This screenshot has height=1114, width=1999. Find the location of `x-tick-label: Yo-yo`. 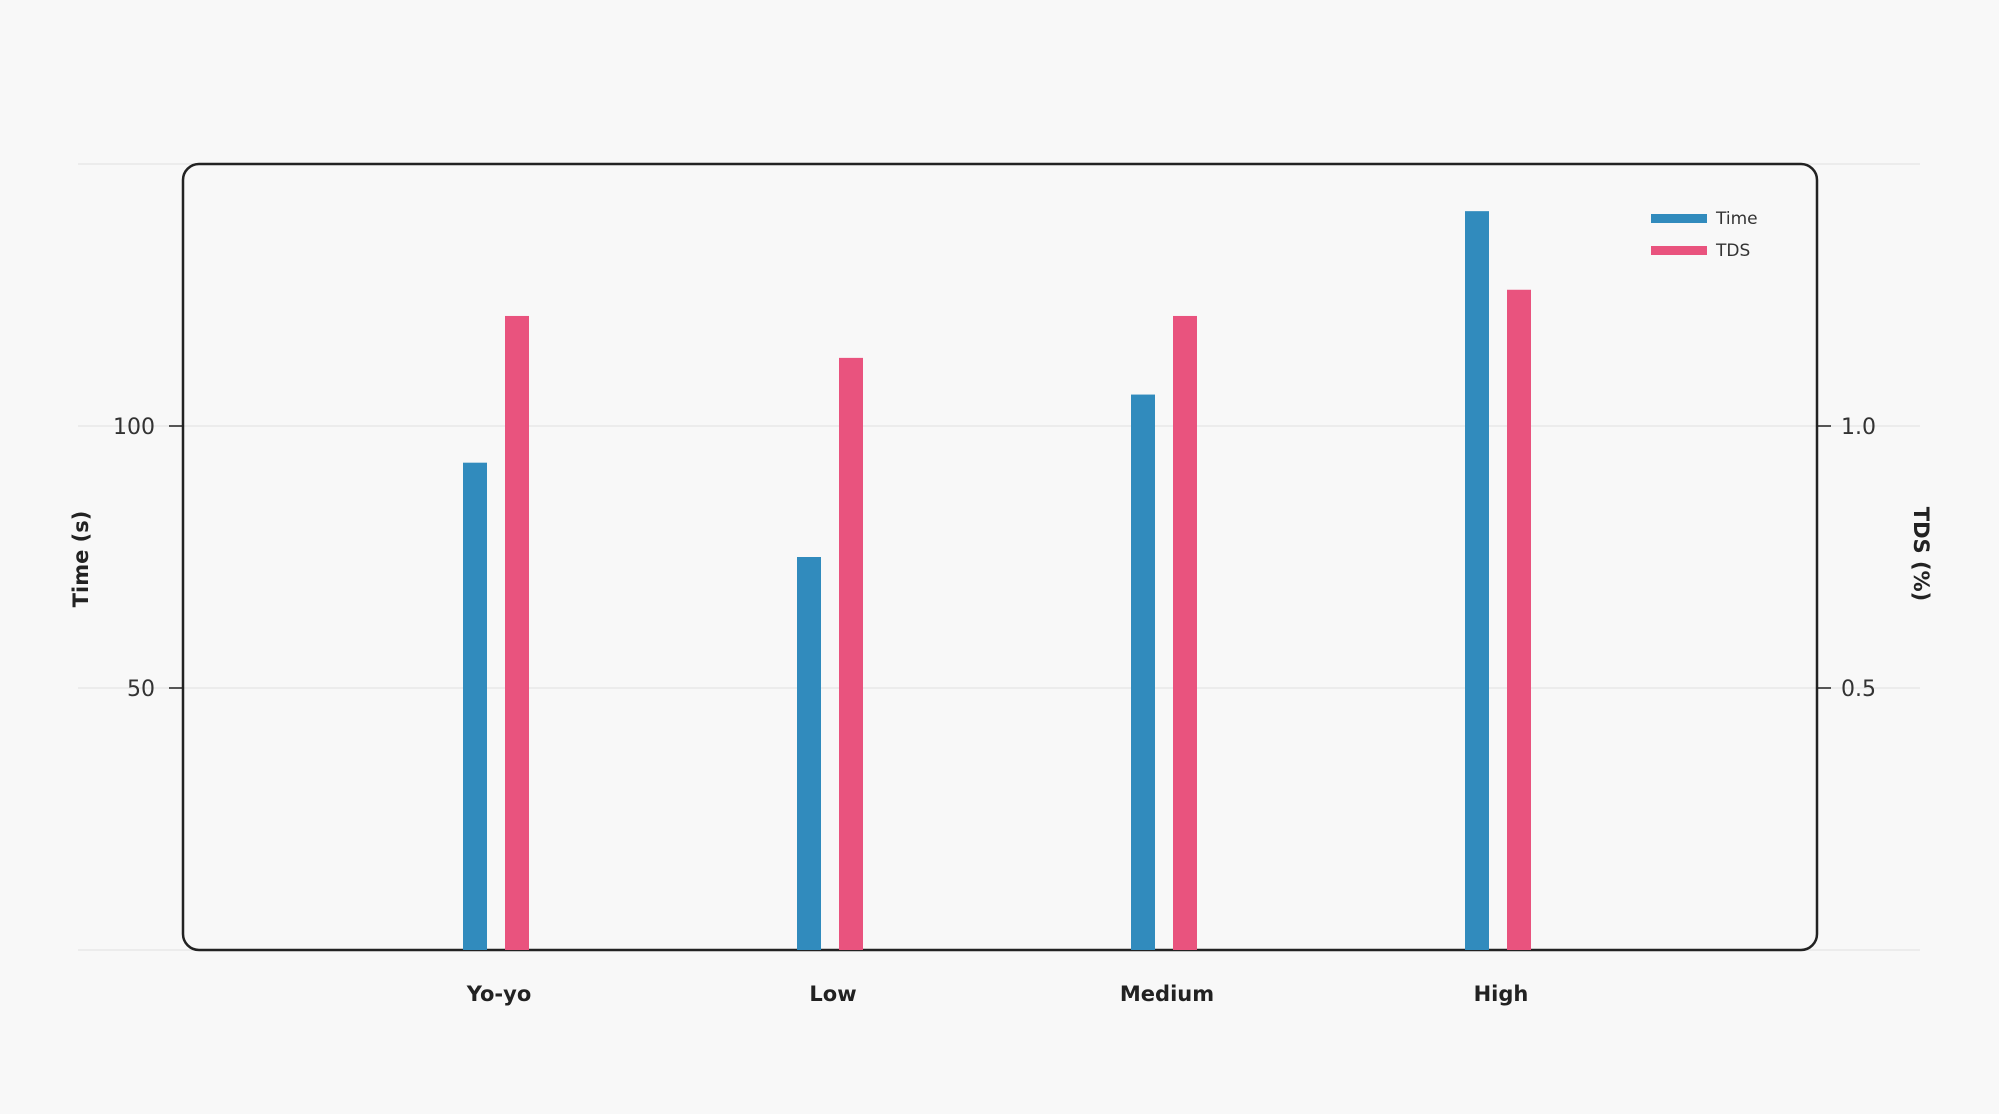

x-tick-label: Yo-yo is located at coordinates (499, 994).